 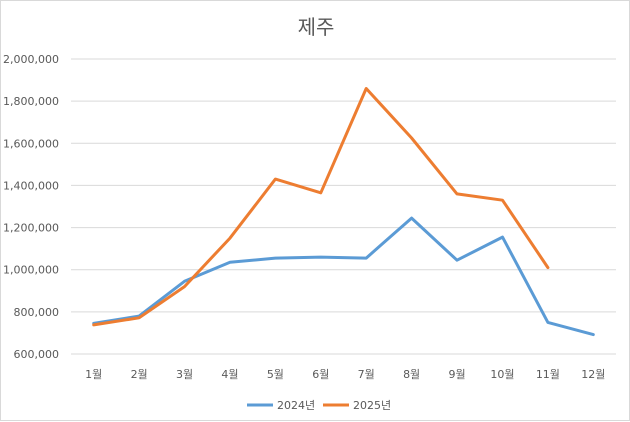 What do you see at coordinates (37, 312) in the screenshot?
I see `y-tick-label: 800,000` at bounding box center [37, 312].